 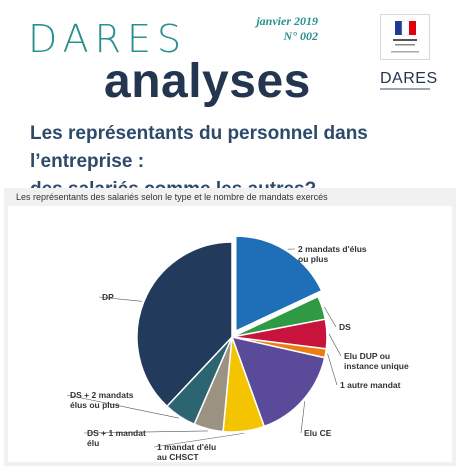 What do you see at coordinates (300, 36) in the screenshot?
I see `issue-number: N° 002` at bounding box center [300, 36].